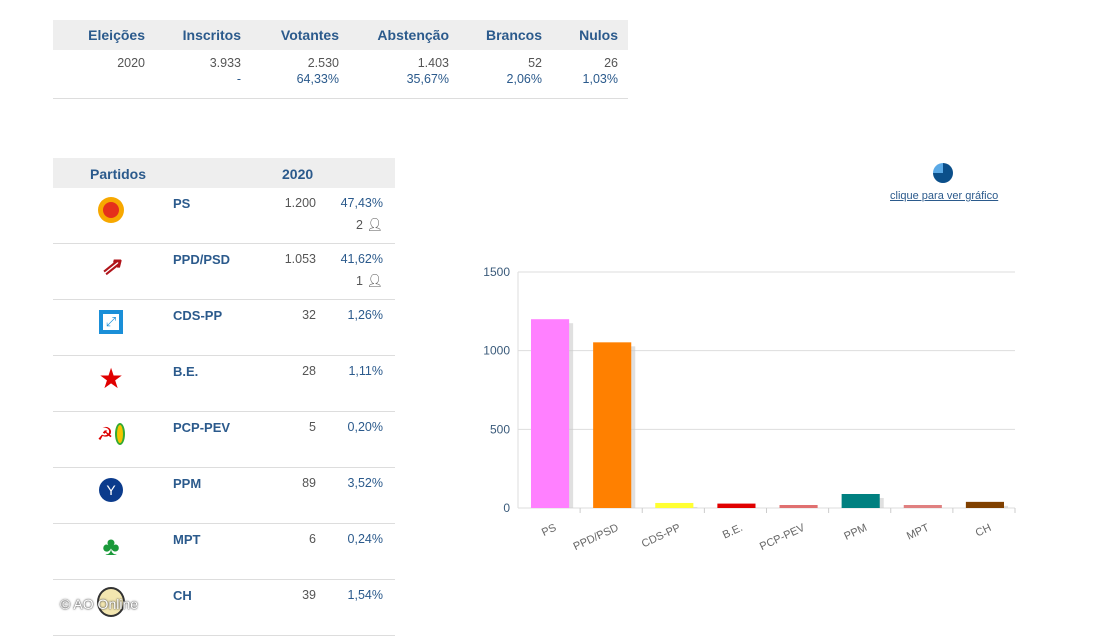 This screenshot has width=1100, height=636. Describe the element at coordinates (549, 530) in the screenshot. I see `x-tick-label: PS` at that location.